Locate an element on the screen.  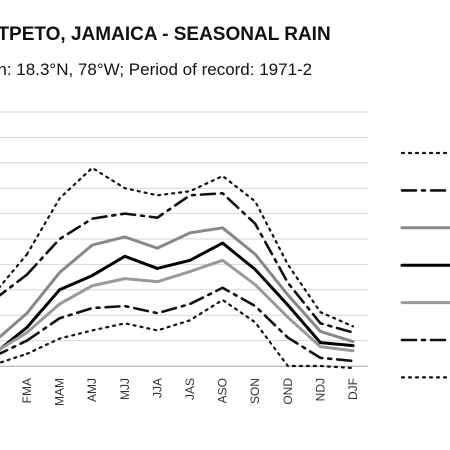
series-line-1-edge is located at coordinates (14, 271).